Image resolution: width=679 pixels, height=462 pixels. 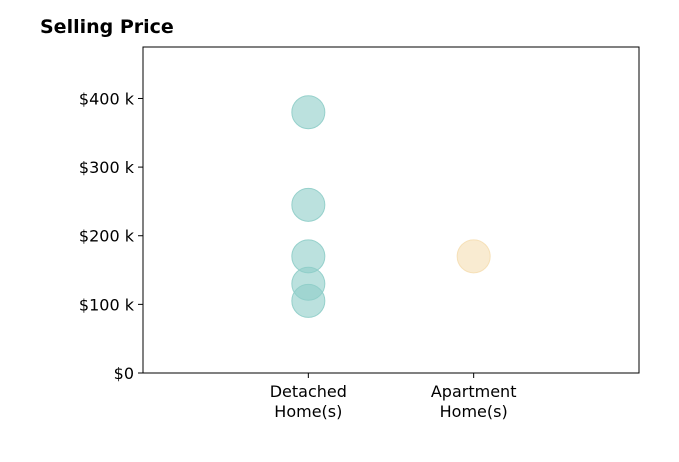 I want to click on x-tick-label: Detached Home(s), so click(x=308, y=401).